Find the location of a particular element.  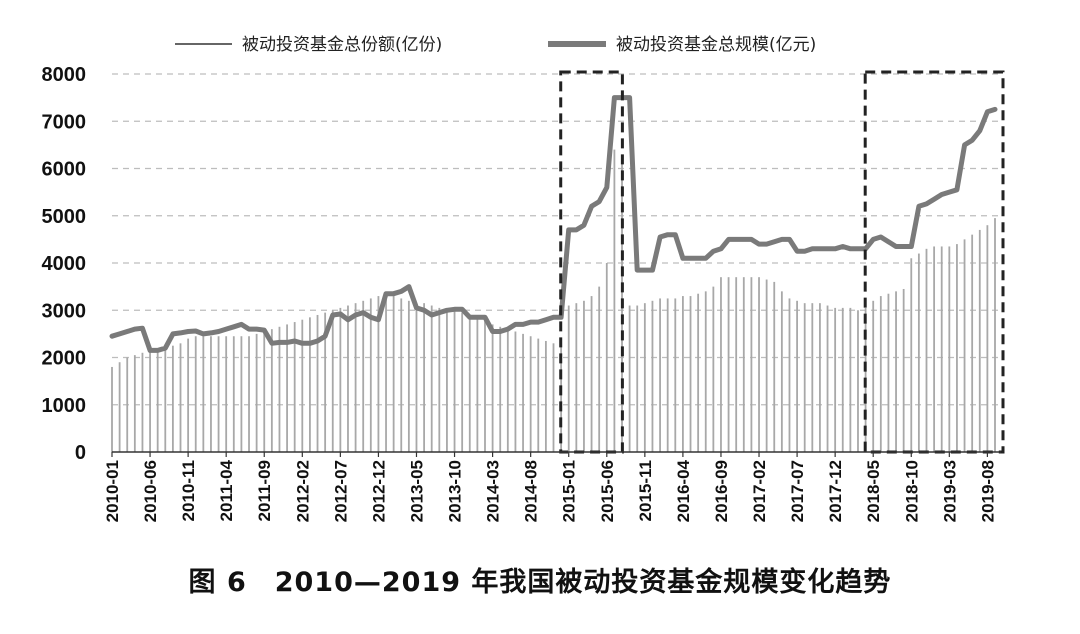

legend-label-shares: 被动投资基金总份额(亿份) is located at coordinates (342, 45).